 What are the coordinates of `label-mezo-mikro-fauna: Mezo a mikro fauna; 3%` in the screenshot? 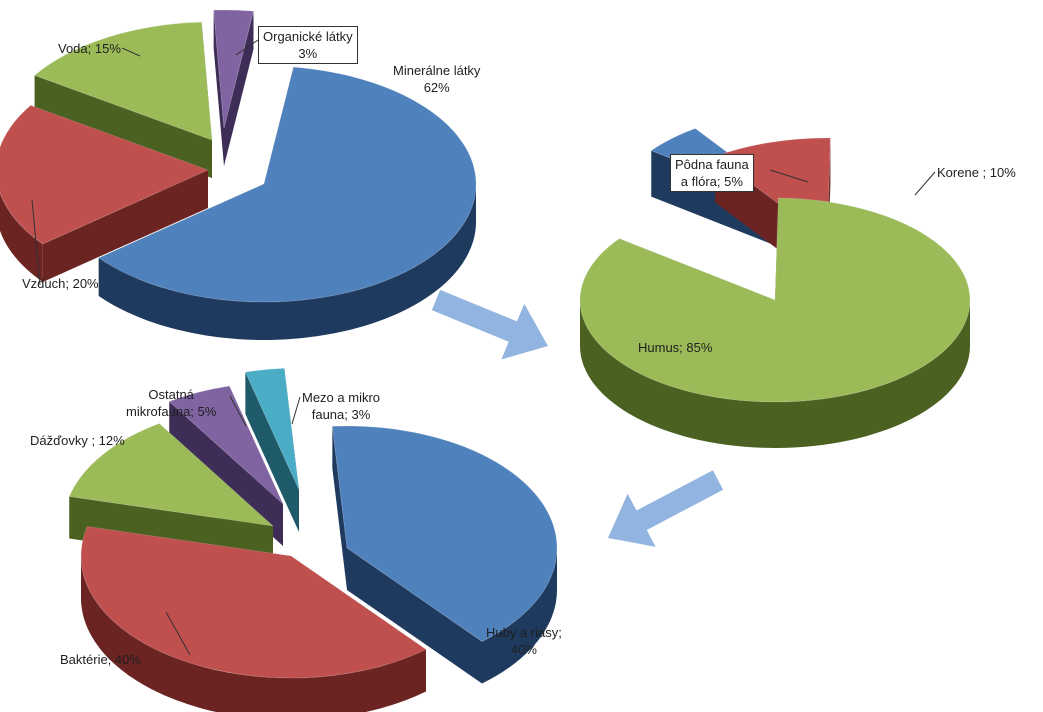 It's located at (341, 406).